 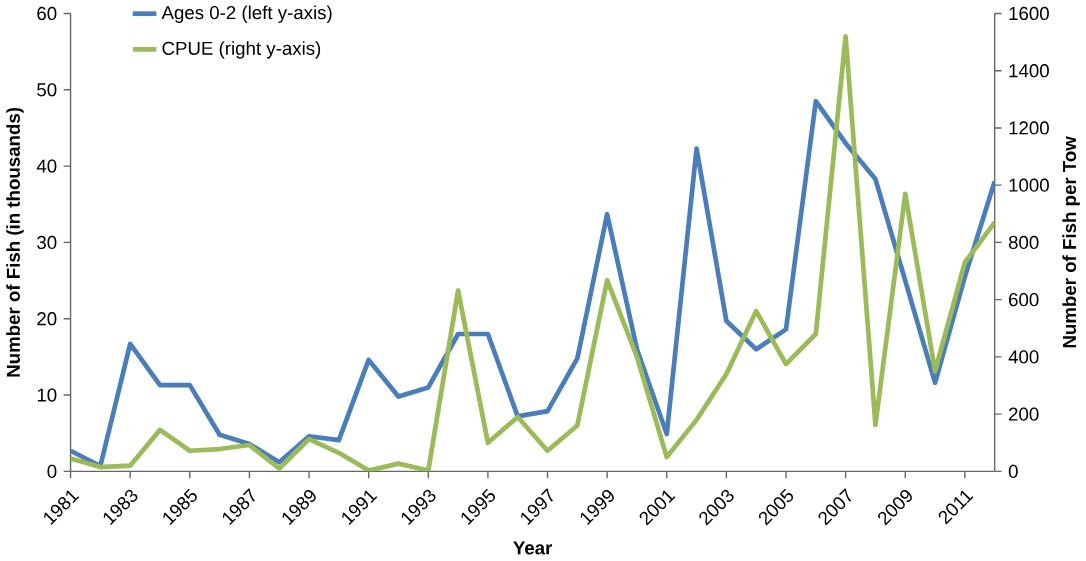 What do you see at coordinates (47, 319) in the screenshot?
I see `y-tick-label: 20` at bounding box center [47, 319].